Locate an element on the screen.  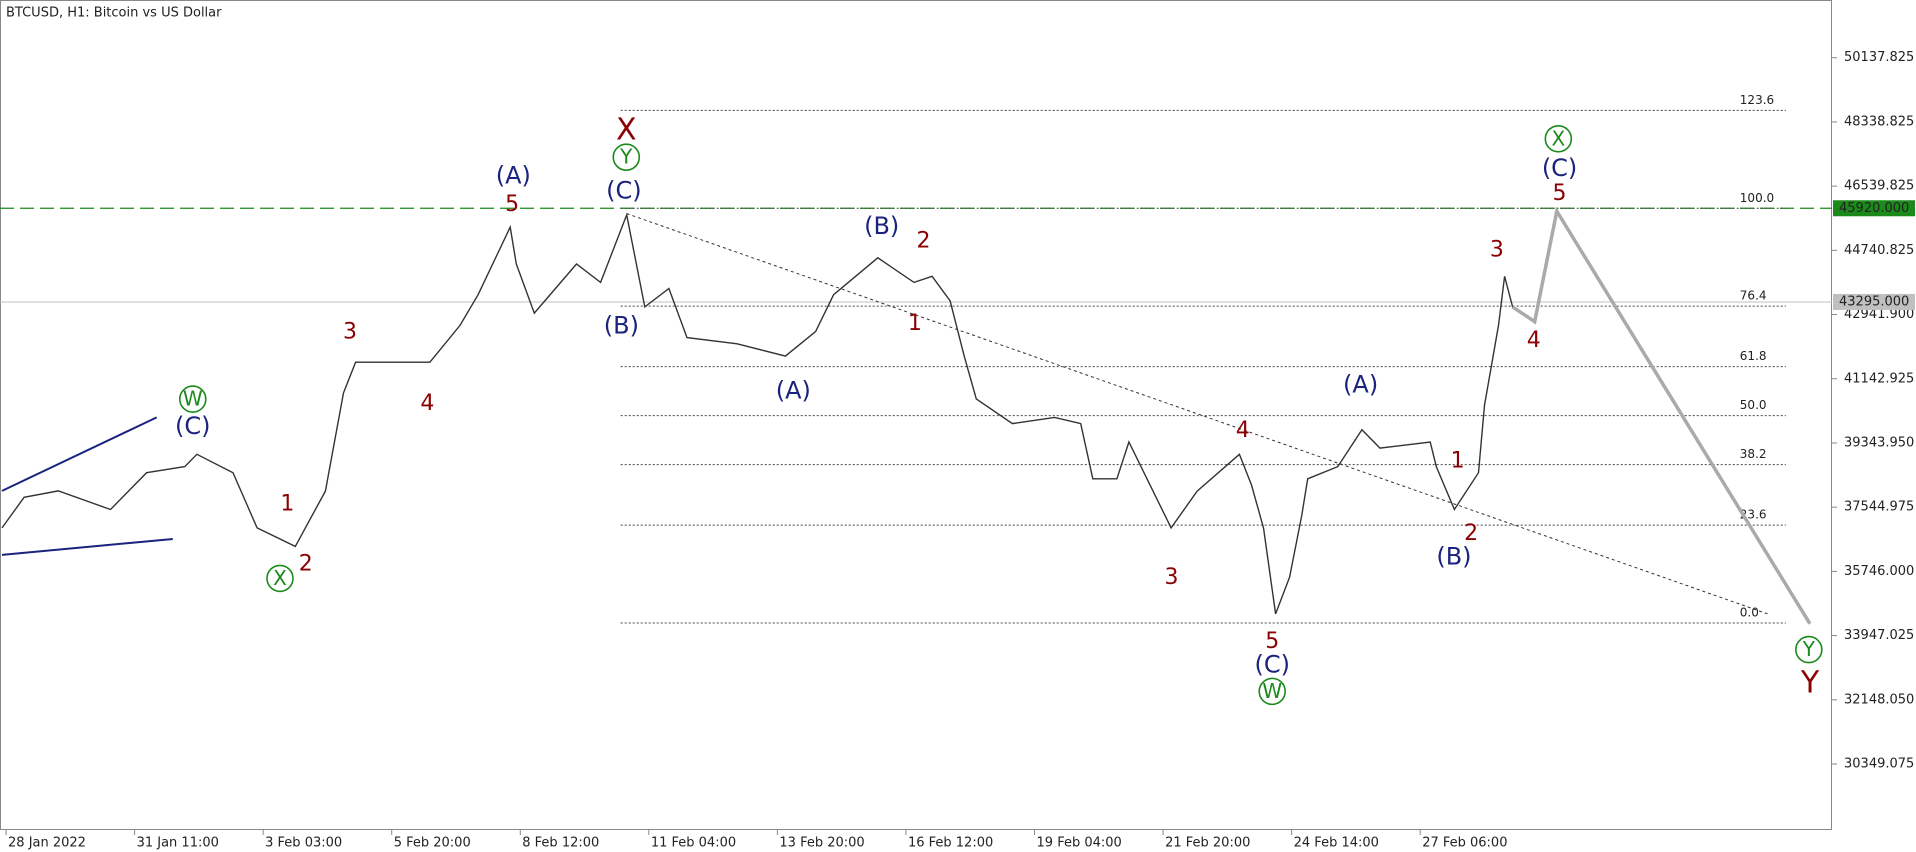
x-tick-label: 21 Feb 20:00 is located at coordinates (1207, 843).